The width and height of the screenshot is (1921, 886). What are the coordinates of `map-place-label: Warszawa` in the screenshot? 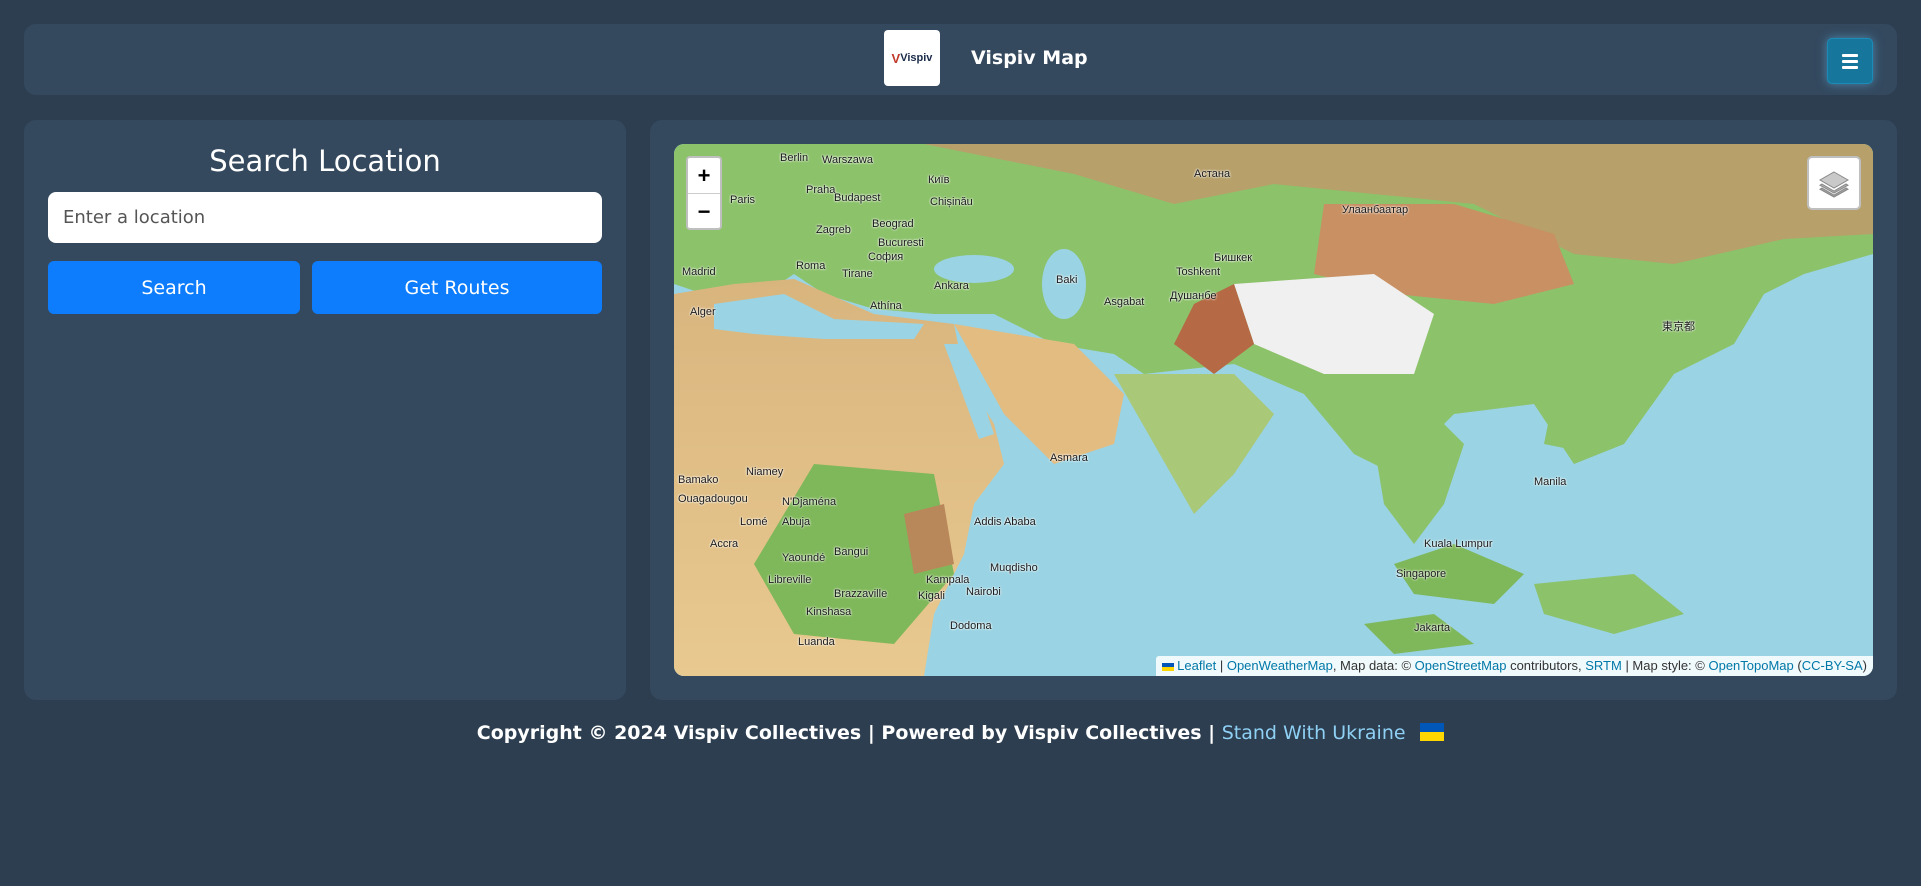 It's located at (847, 160).